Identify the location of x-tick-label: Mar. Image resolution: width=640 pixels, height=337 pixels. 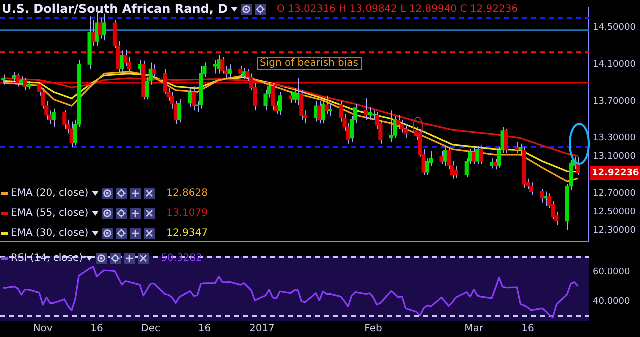
(474, 329).